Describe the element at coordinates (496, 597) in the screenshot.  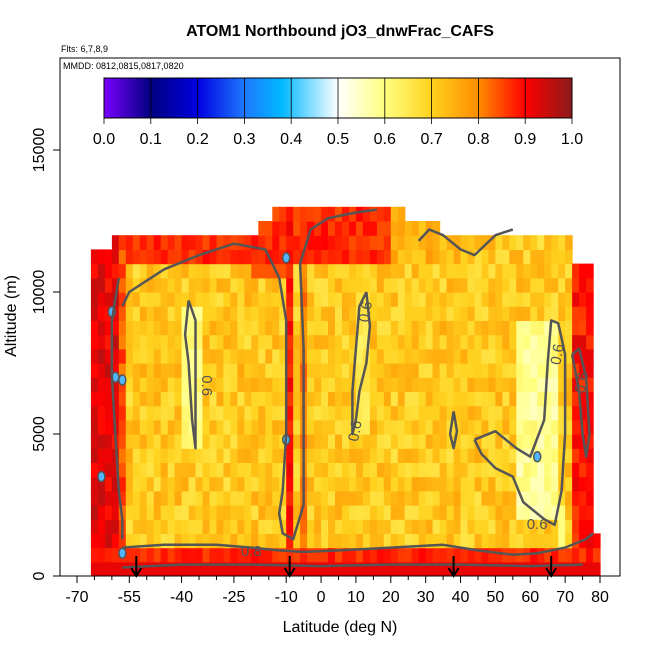
I see `x-tick-label: 50` at that location.